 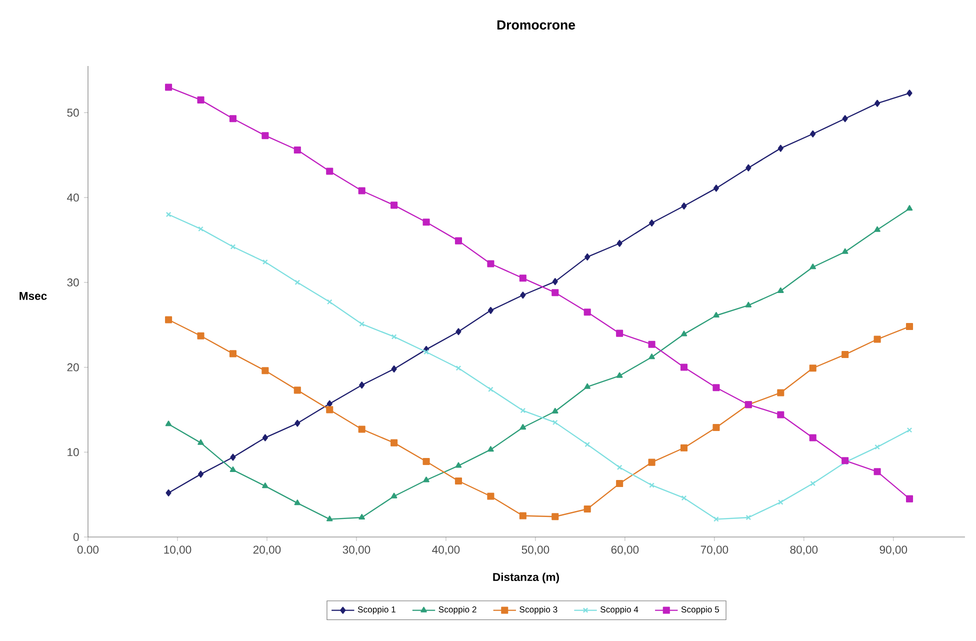 I want to click on x-tick-label: 70,00, so click(x=714, y=550).